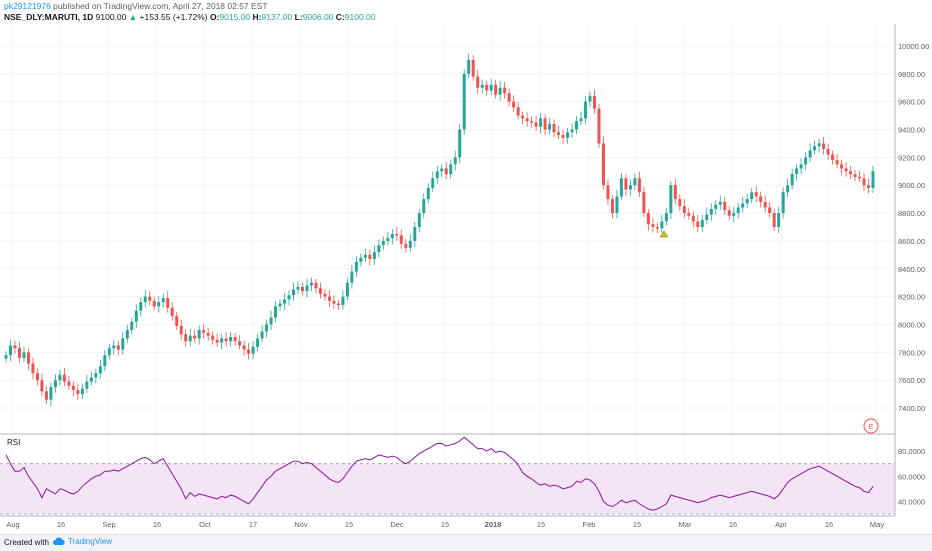 This screenshot has height=551, width=932. I want to click on symbol-label: NSE_DLY:MARUTI, 1D, so click(49, 17).